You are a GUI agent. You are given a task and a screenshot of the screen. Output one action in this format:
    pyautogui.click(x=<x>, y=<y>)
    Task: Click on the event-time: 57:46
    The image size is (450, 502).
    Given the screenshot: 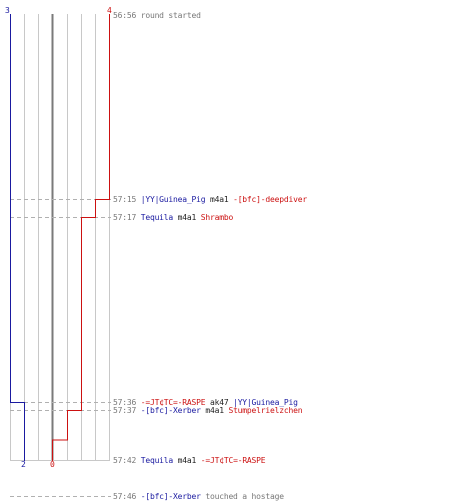 What is the action you would take?
    pyautogui.click(x=125, y=496)
    